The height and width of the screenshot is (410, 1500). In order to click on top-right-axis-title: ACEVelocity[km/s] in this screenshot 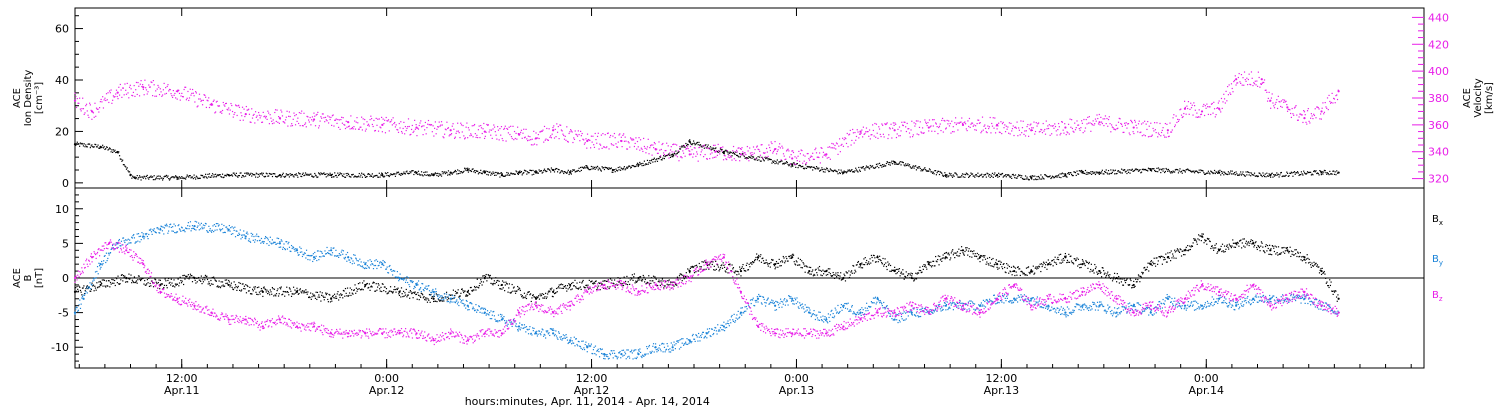, I will do `click(1478, 97)`.